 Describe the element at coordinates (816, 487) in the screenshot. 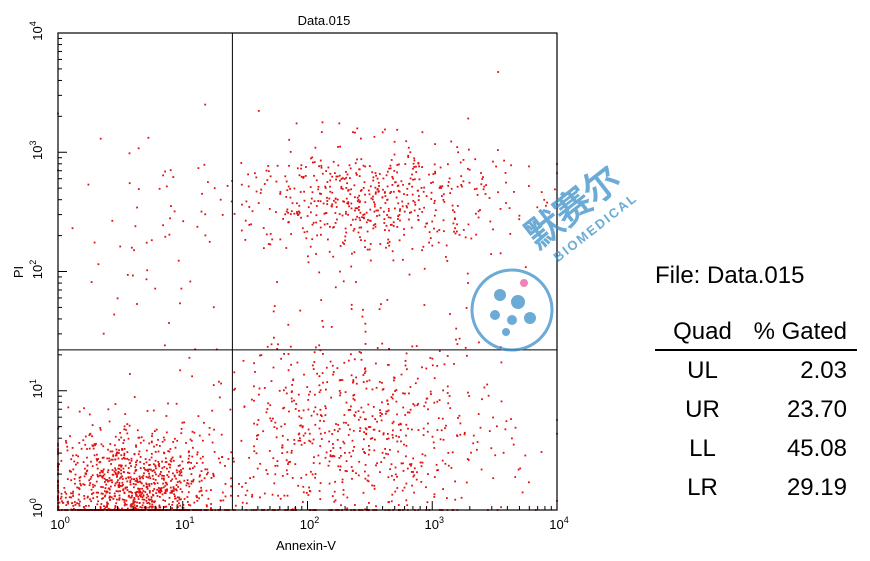

I see `pct-cell: 29.19` at that location.